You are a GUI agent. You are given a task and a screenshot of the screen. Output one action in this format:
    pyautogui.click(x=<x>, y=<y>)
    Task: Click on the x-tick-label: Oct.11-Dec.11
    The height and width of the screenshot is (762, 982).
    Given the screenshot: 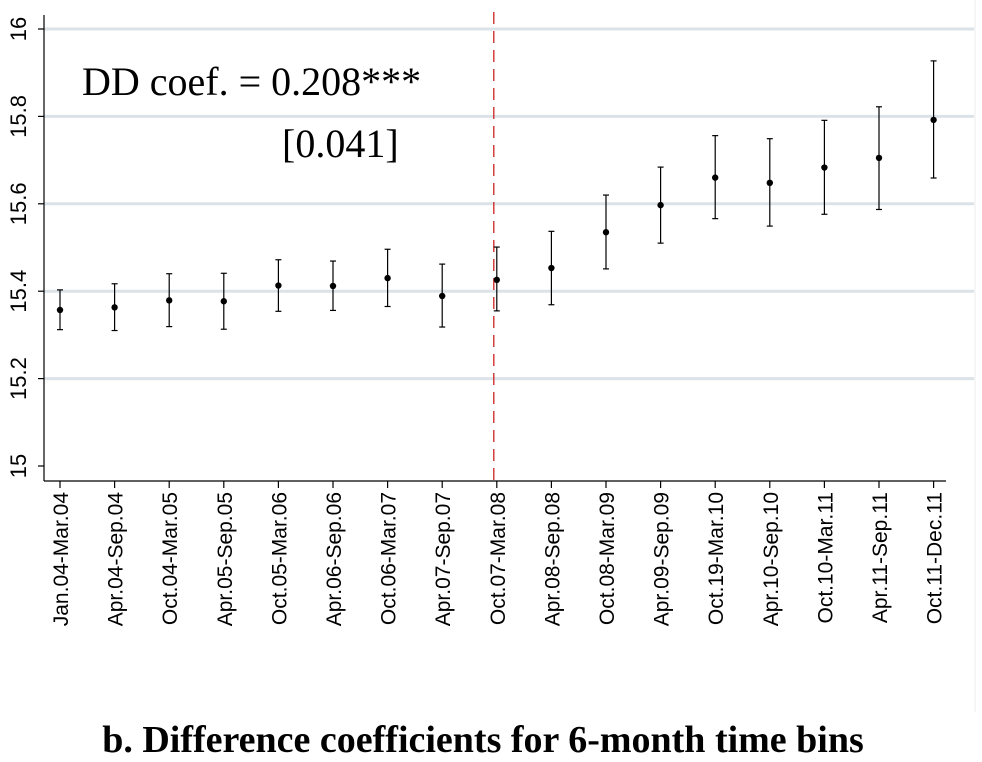 What is the action you would take?
    pyautogui.click(x=935, y=558)
    